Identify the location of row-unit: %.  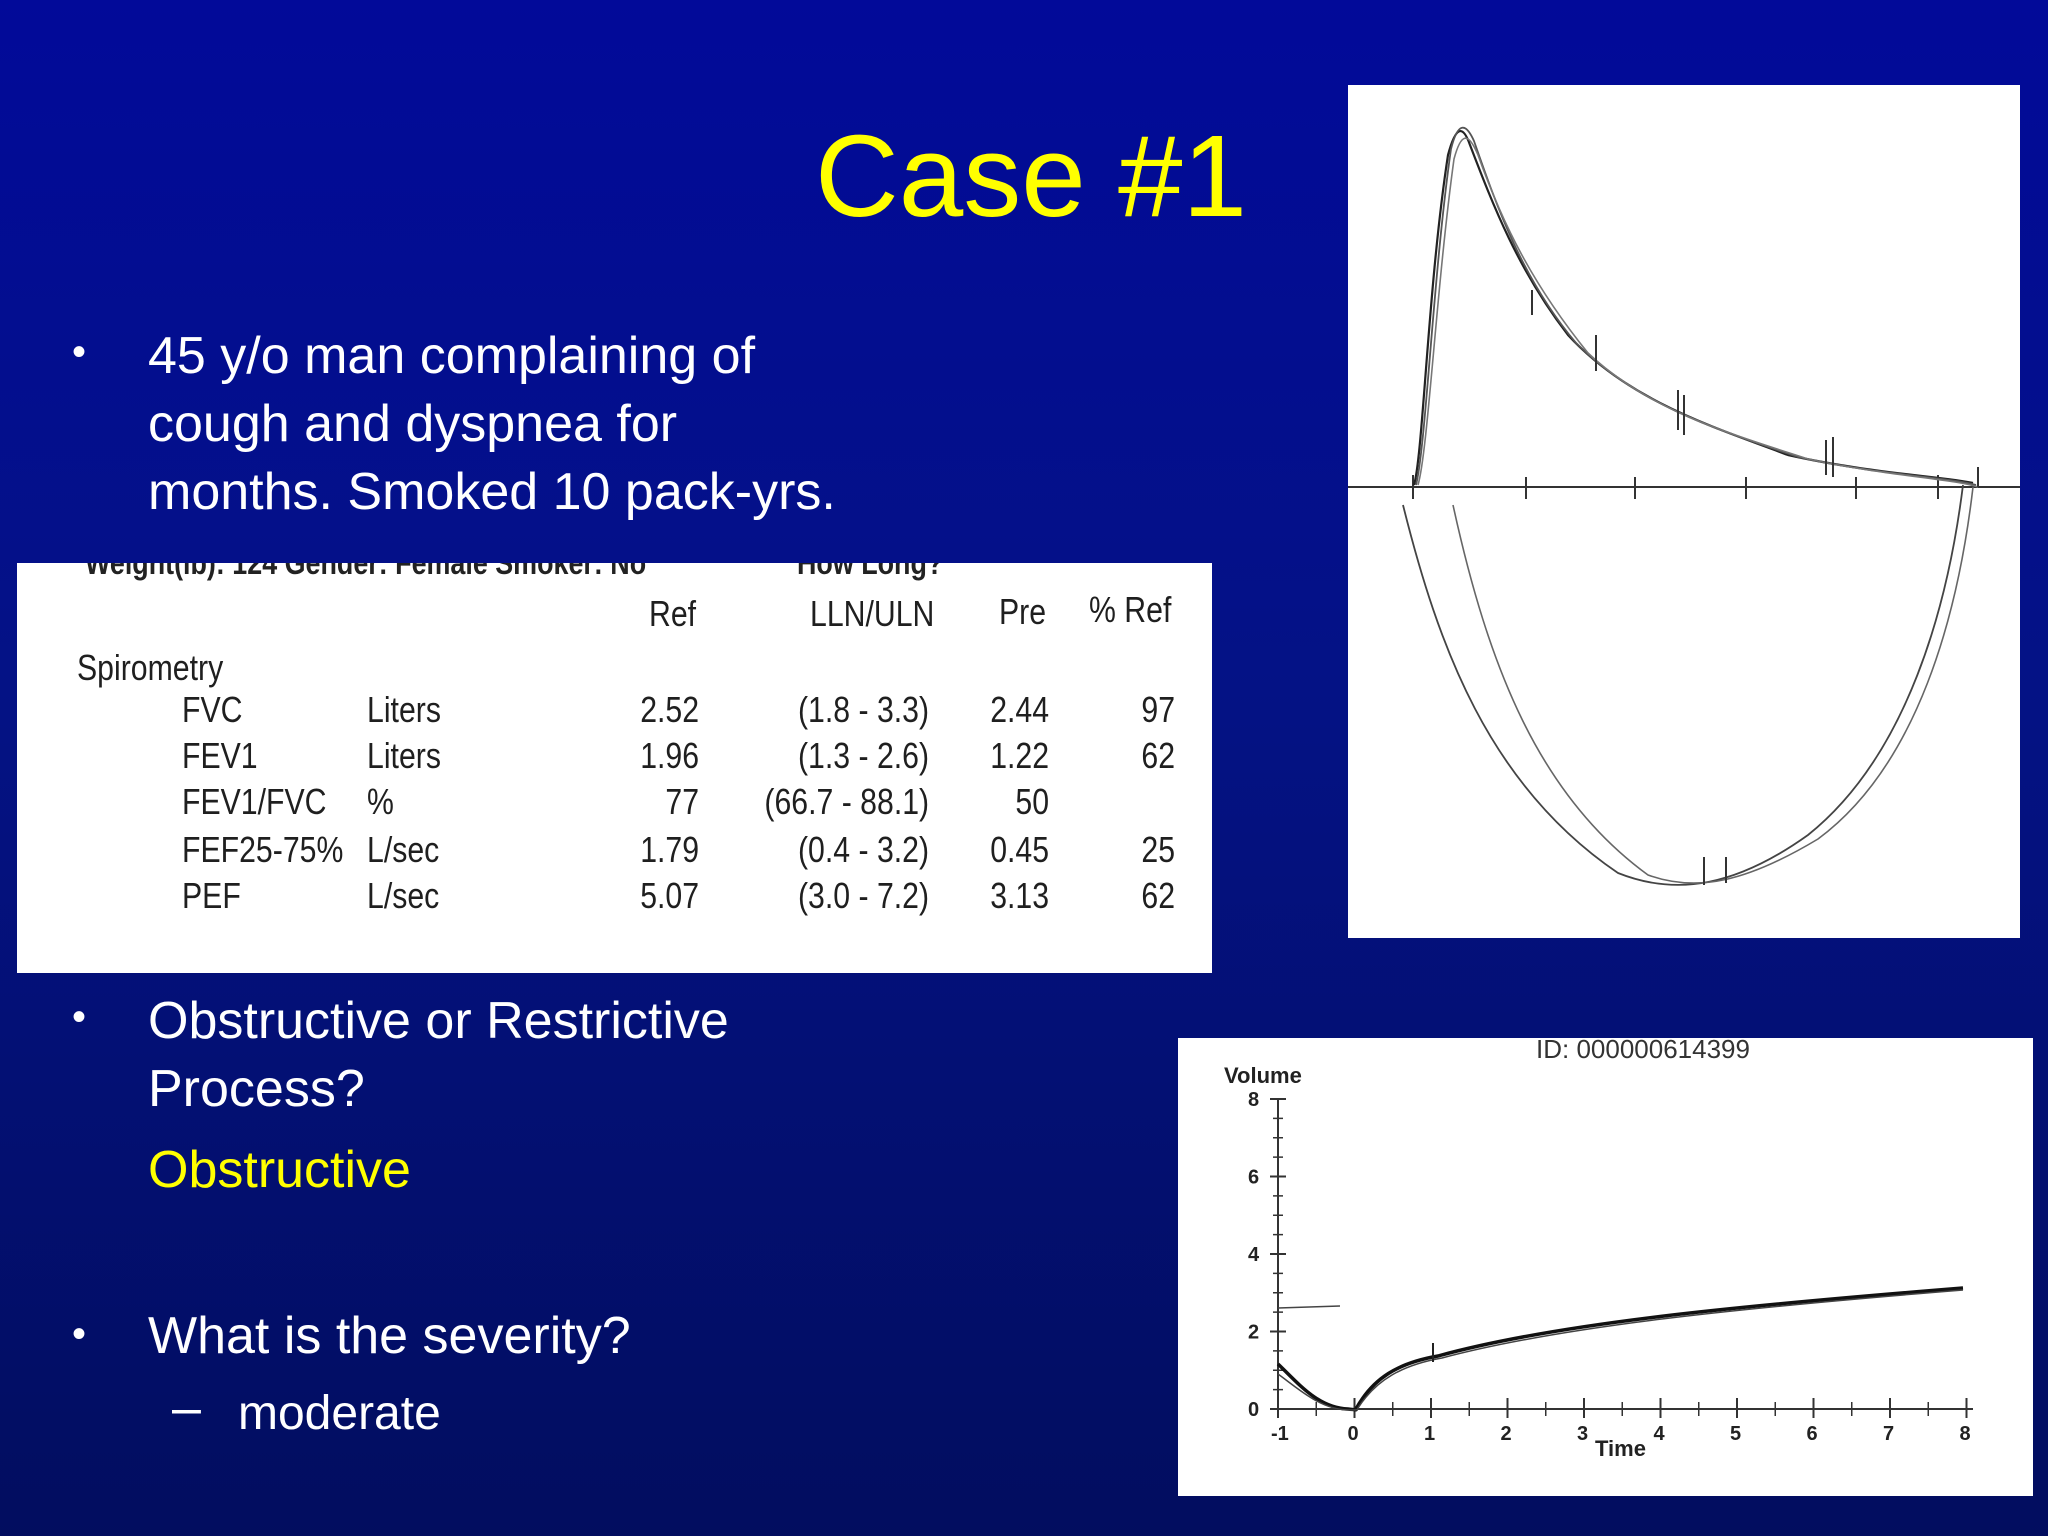
(380, 801).